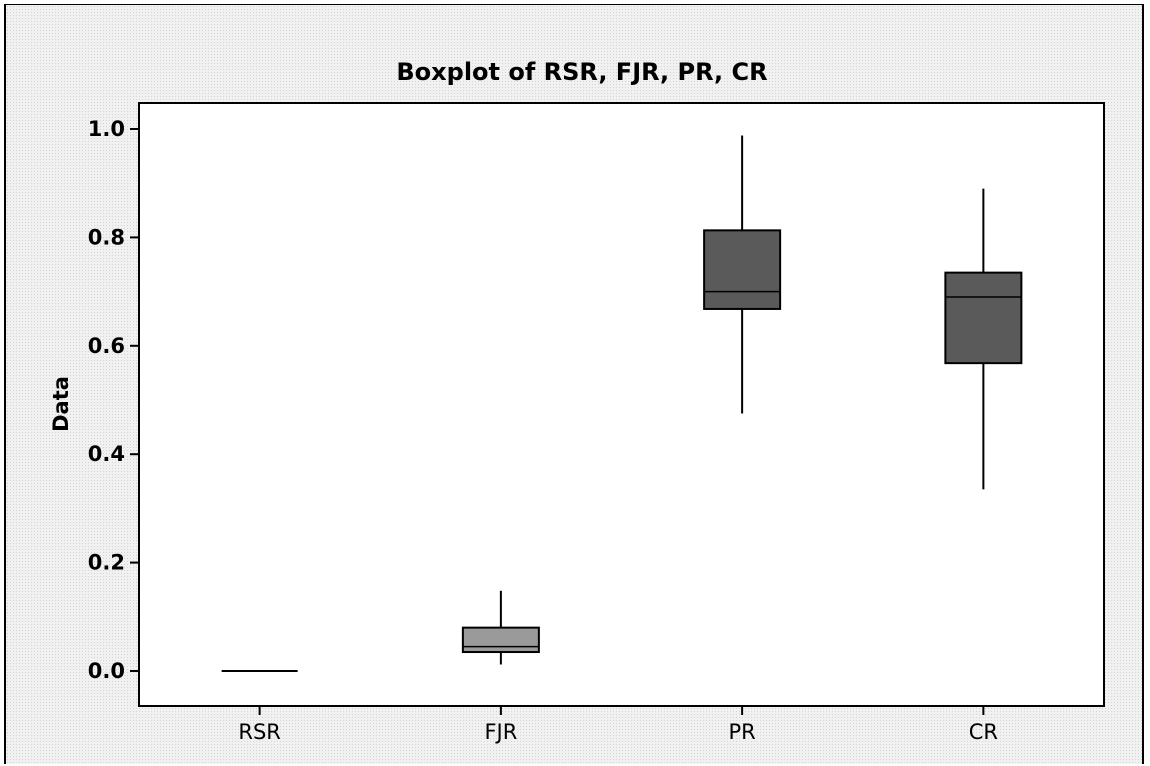 The width and height of the screenshot is (1150, 766). Describe the element at coordinates (61, 404) in the screenshot. I see `y-axis-label: Data` at that location.